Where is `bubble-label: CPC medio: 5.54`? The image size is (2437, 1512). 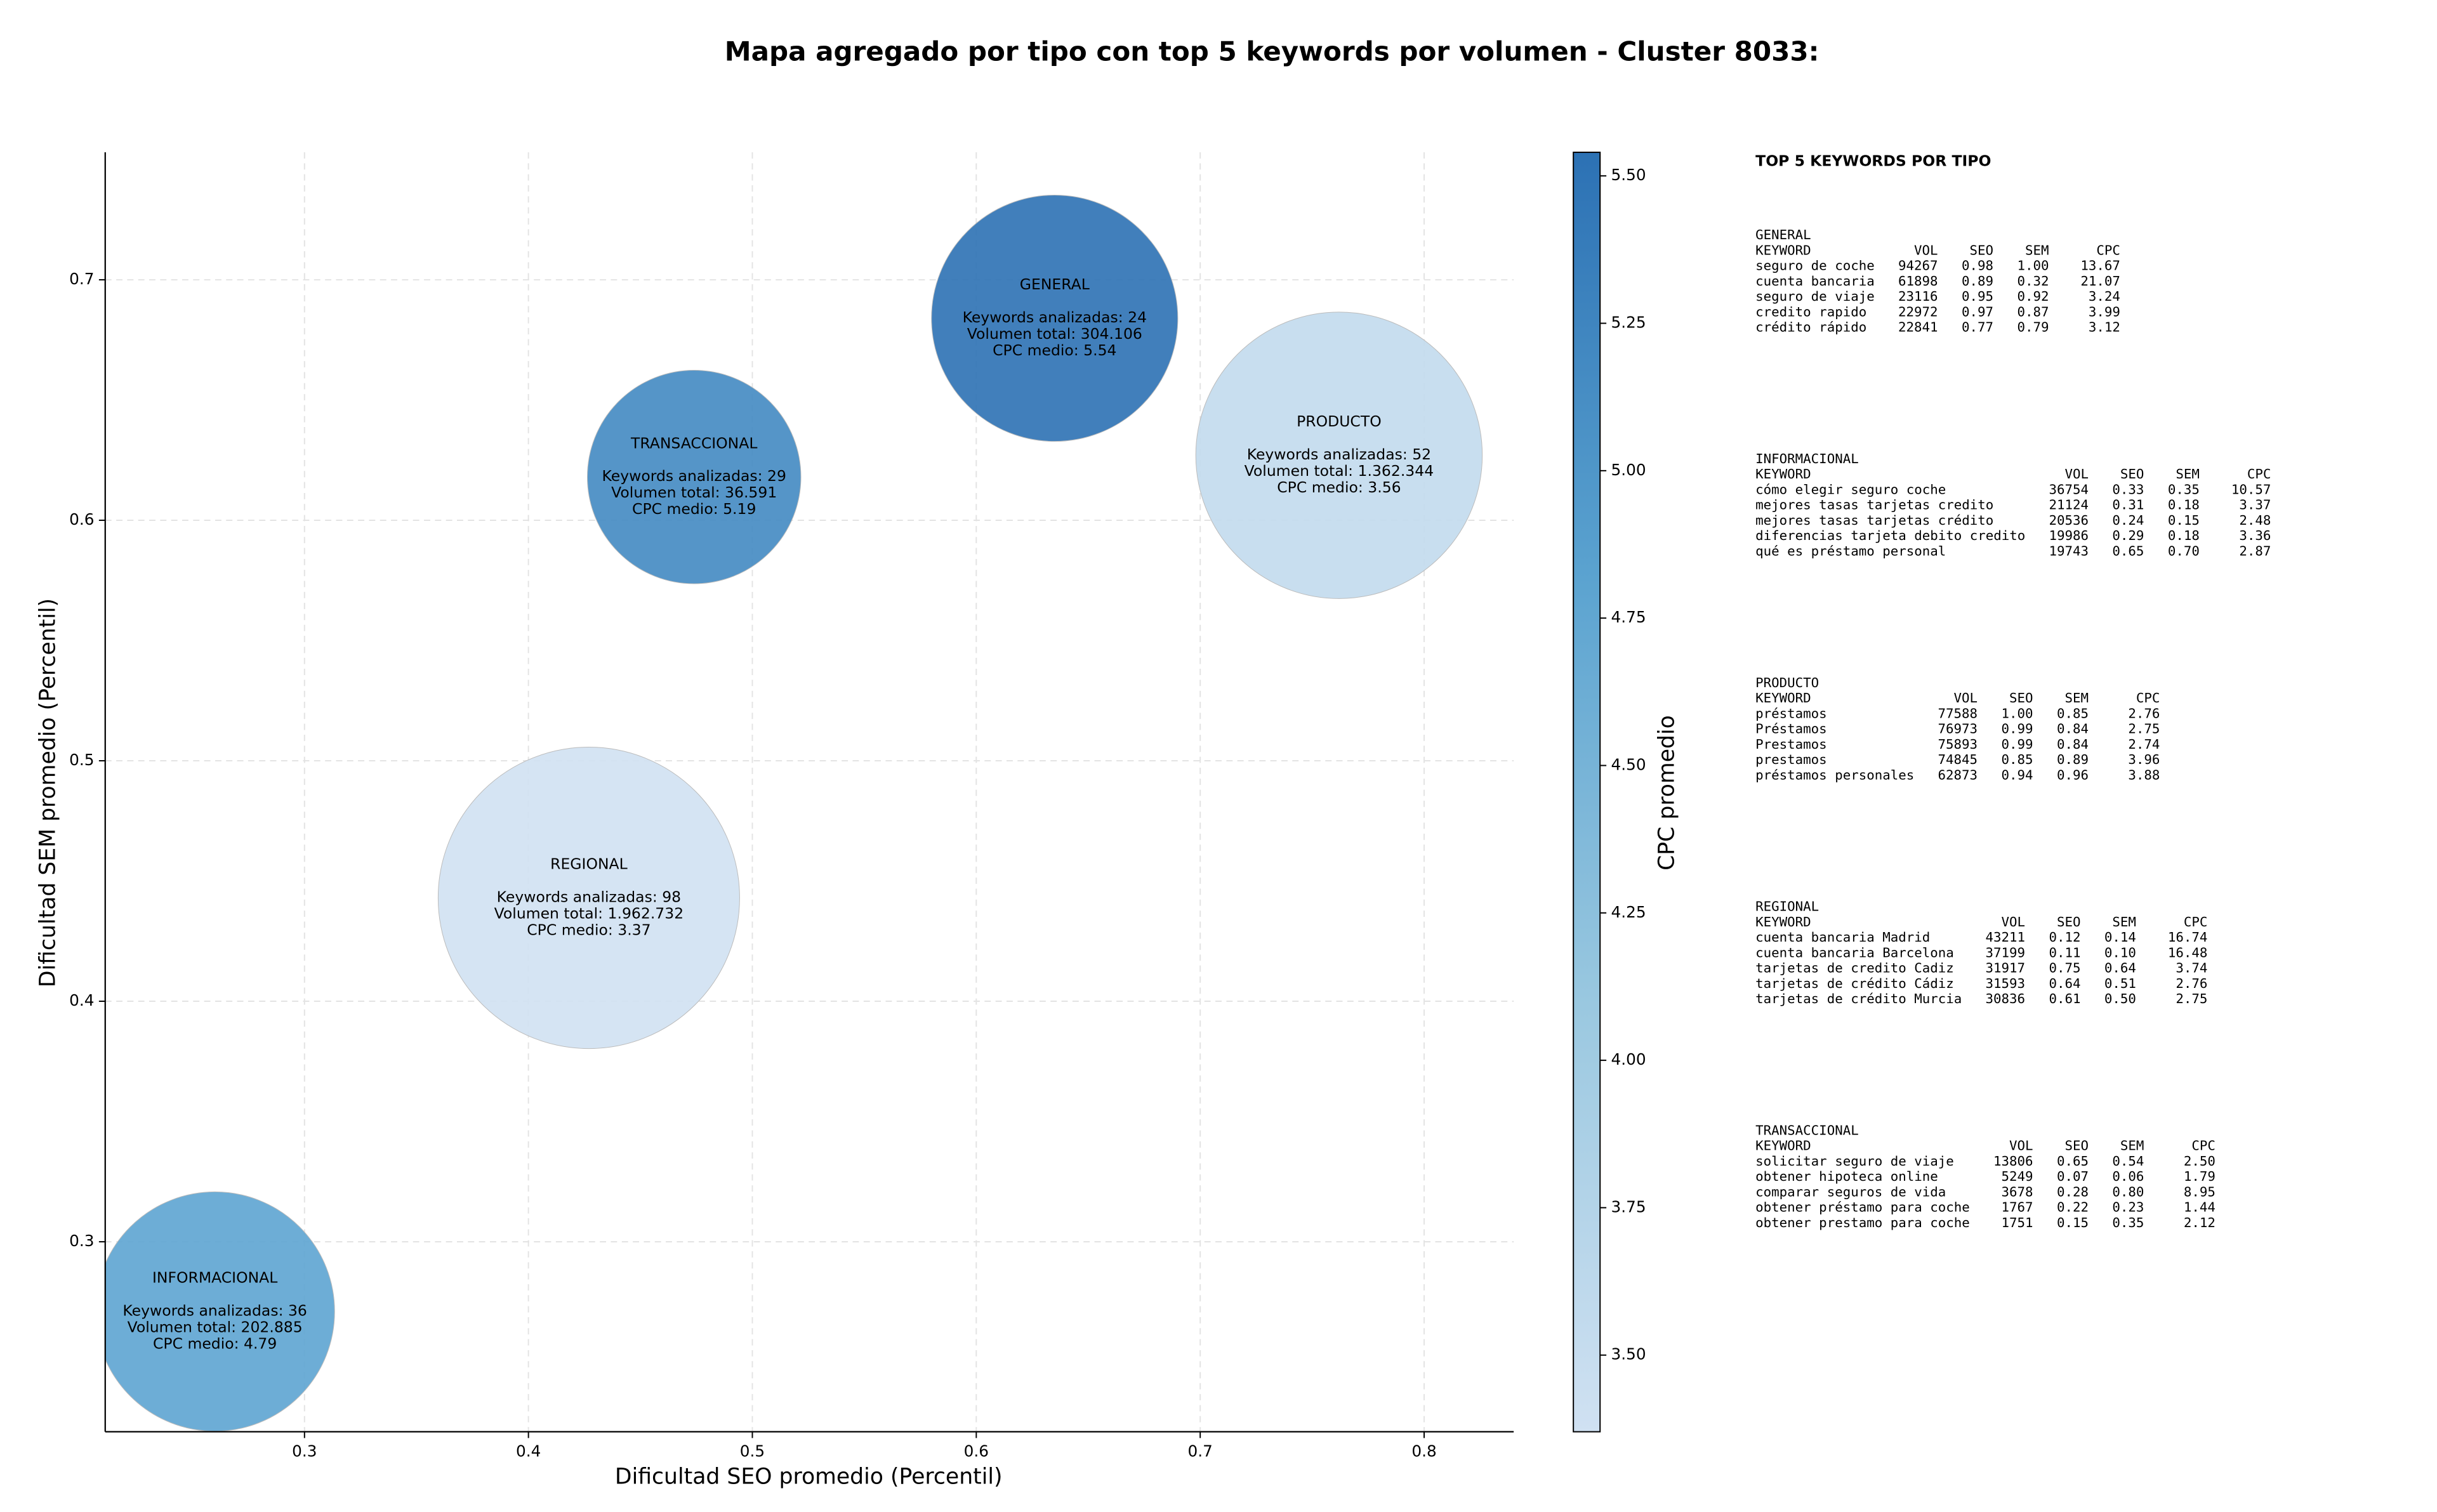
bubble-label: CPC medio: 5.54 is located at coordinates (1054, 350).